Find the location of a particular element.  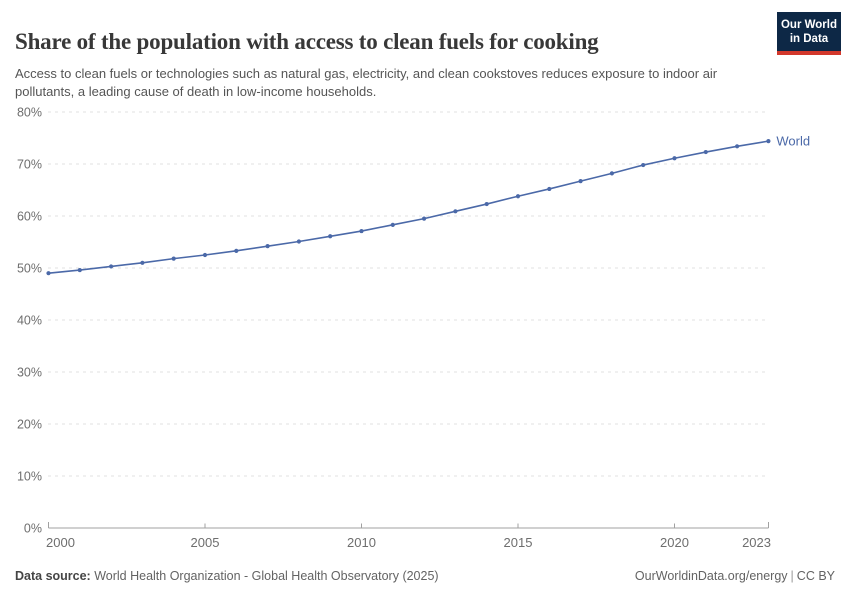

data-point-world-2017 is located at coordinates (580, 181).